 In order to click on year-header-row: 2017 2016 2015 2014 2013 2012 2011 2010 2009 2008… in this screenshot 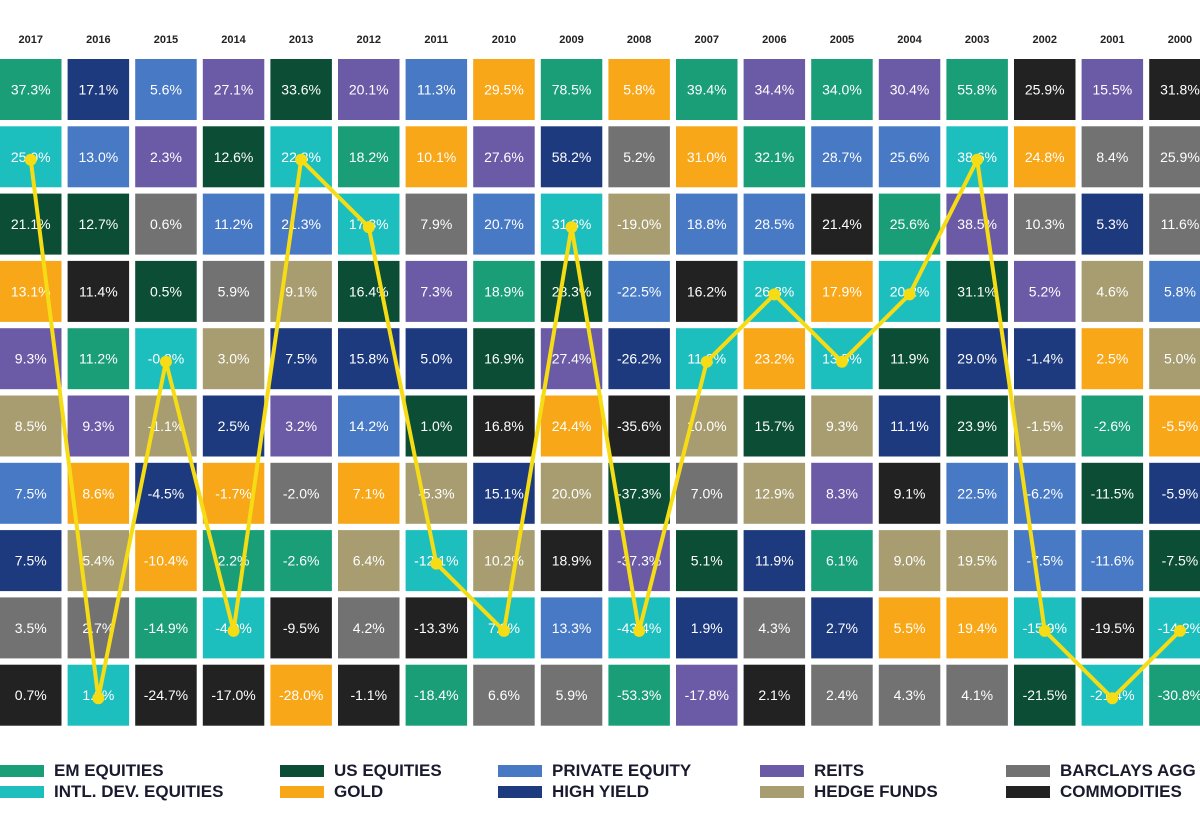, I will do `click(606, 40)`.